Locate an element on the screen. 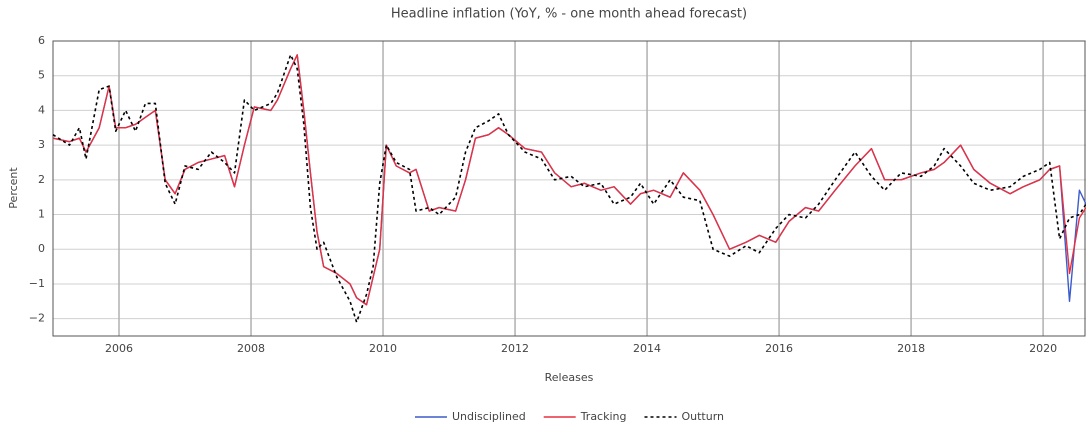  y-tick-label: 2 is located at coordinates (41, 179).